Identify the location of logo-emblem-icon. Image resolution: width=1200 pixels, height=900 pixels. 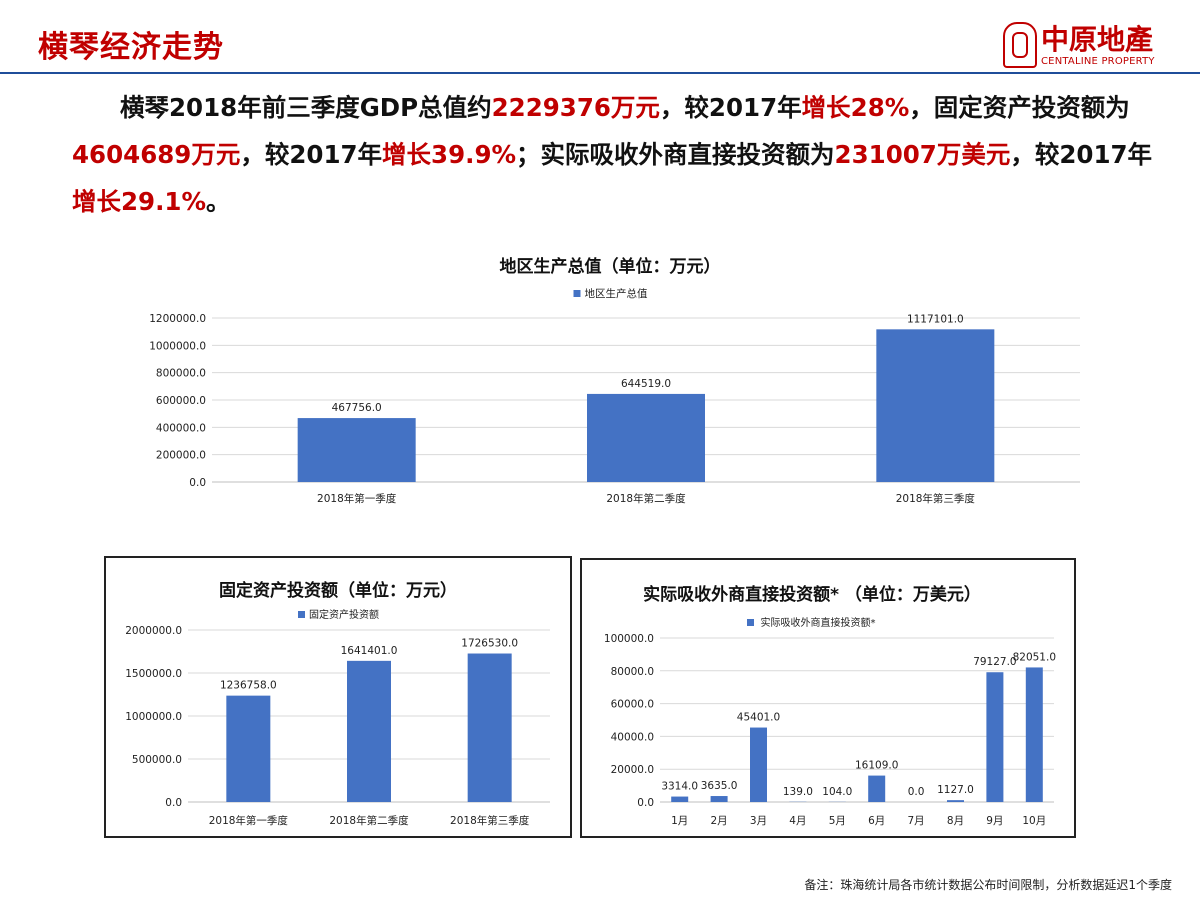
(1020, 45).